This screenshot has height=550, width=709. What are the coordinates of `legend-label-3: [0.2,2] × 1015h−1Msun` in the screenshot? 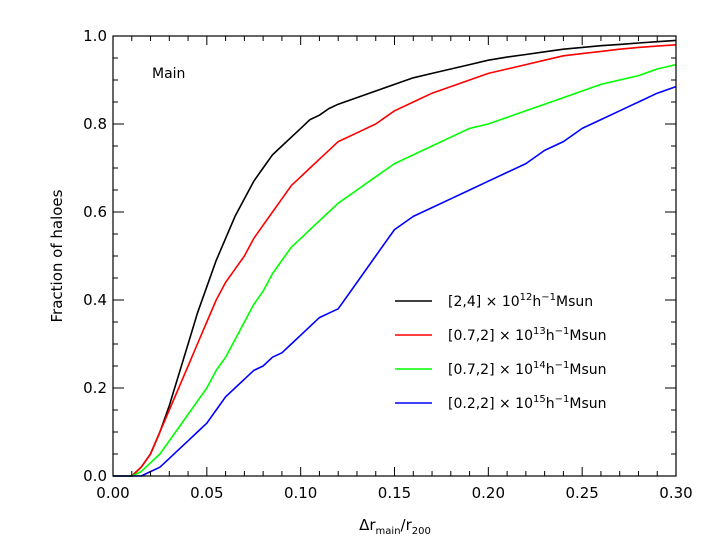 It's located at (527, 403).